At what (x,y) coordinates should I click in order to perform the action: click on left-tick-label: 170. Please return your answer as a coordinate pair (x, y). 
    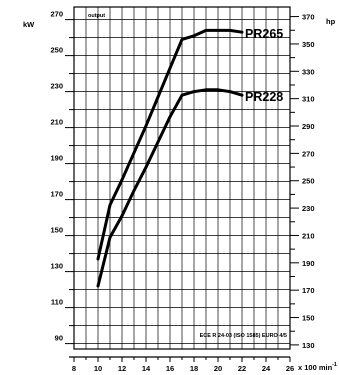
    Looking at the image, I should click on (56, 194).